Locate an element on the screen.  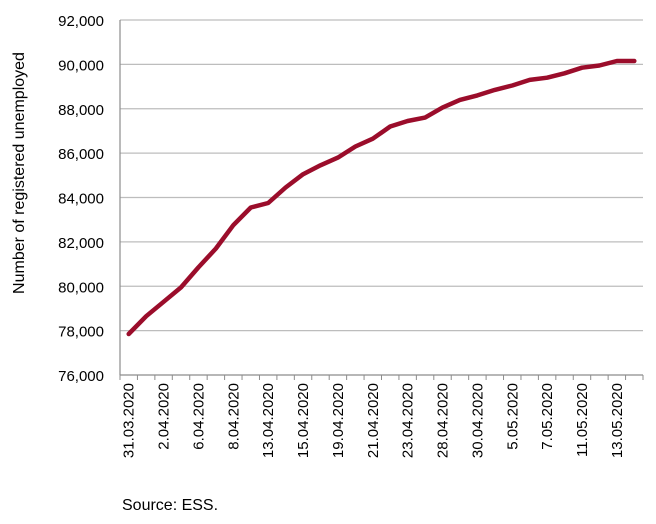
x-tick-label: 15.04.2020 is located at coordinates (303, 420).